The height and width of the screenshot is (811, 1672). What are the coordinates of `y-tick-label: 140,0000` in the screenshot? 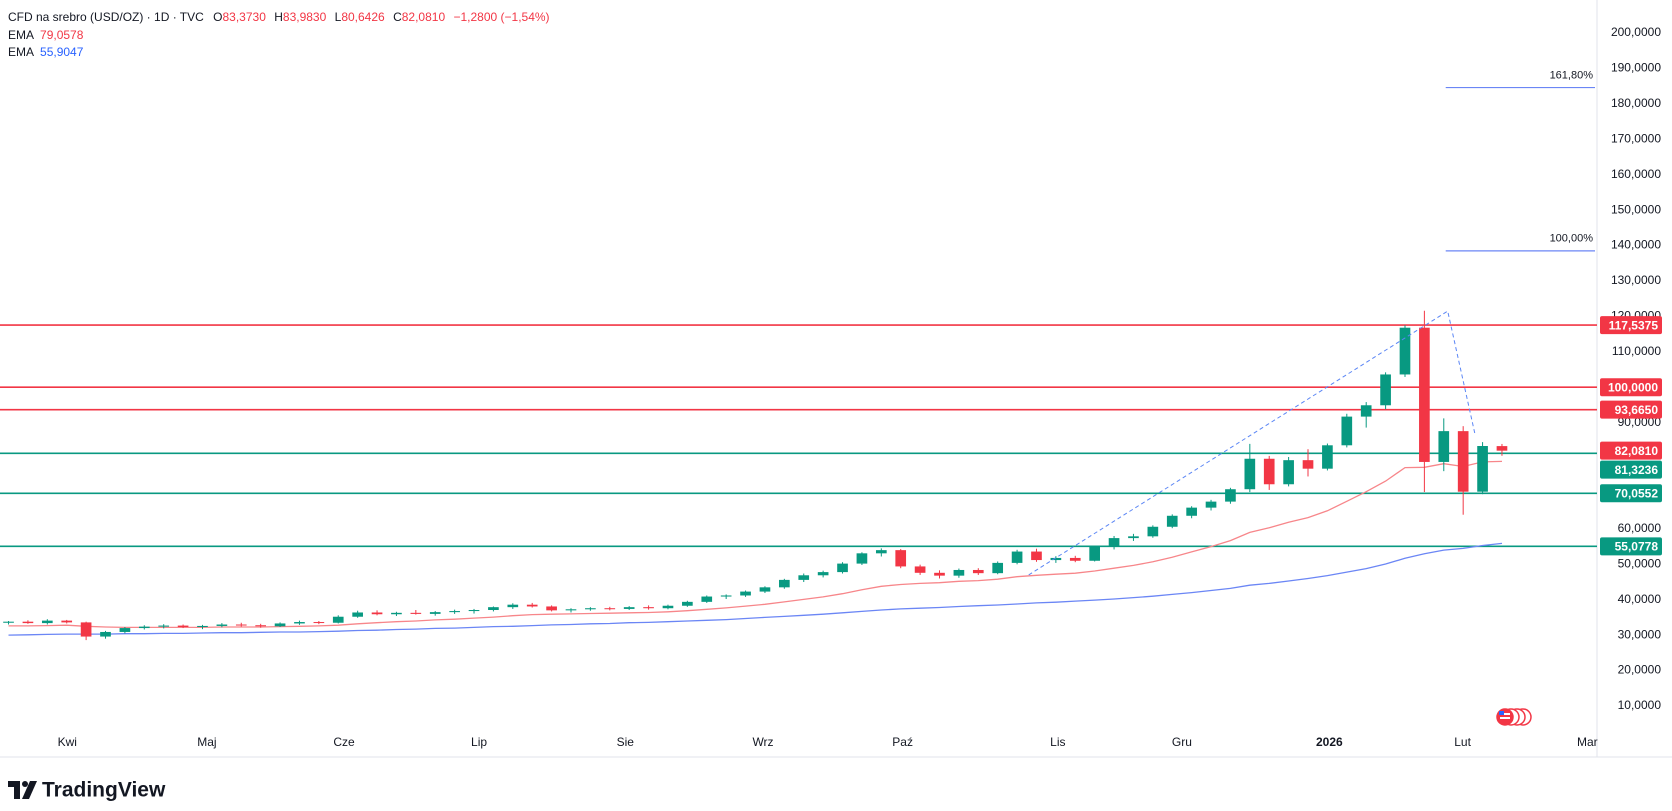 It's located at (1636, 245).